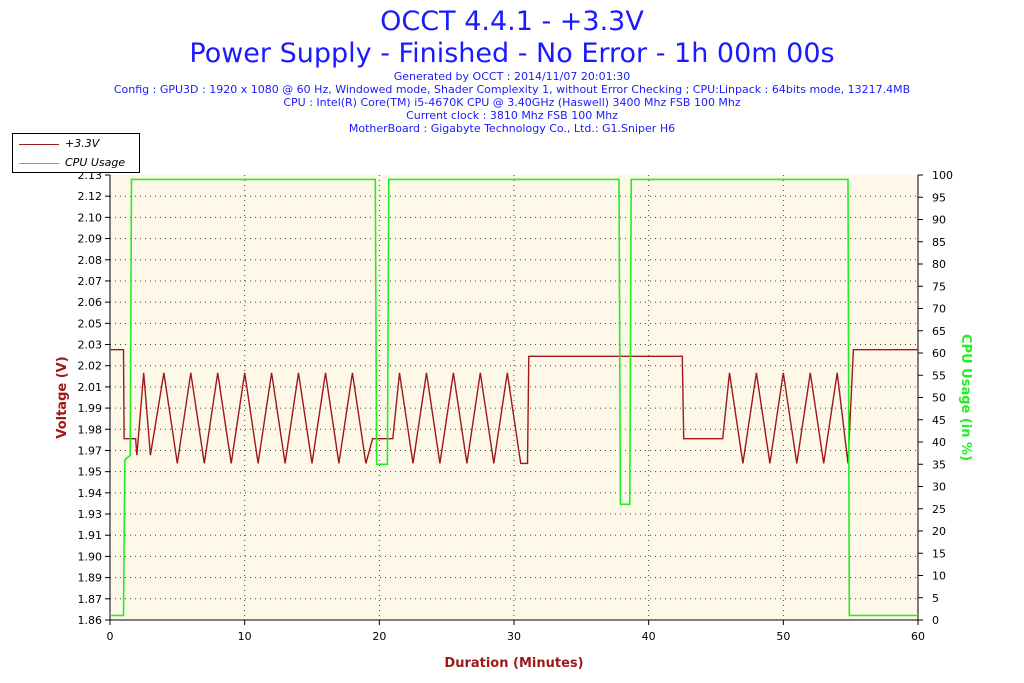  Describe the element at coordinates (939, 197) in the screenshot. I see `y2-tick-label: 95` at that location.